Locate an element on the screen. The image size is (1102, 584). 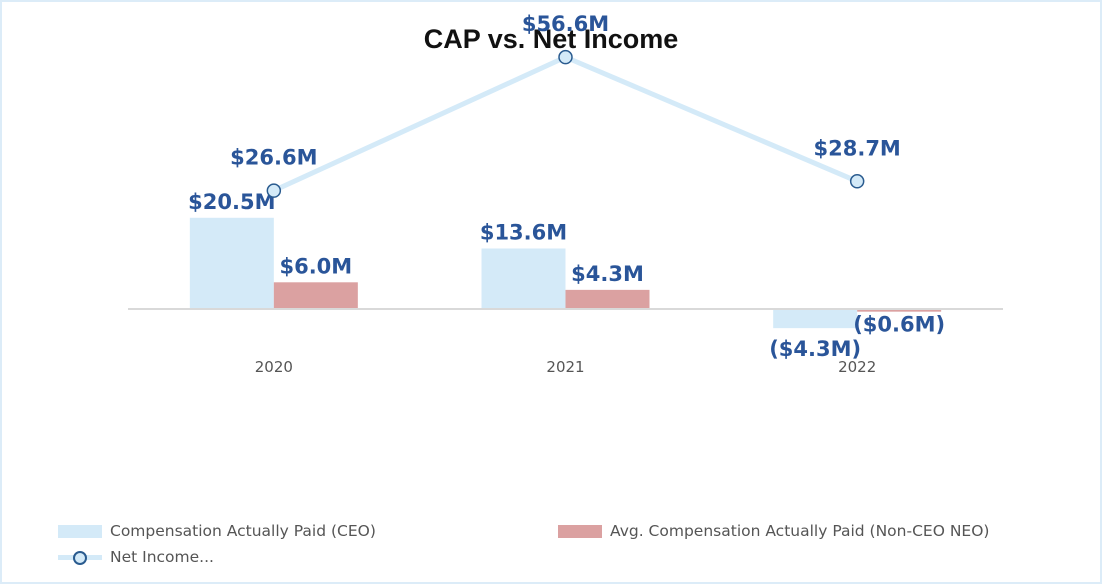
data-label-neo-2020: $6.0M is located at coordinates (315, 266).